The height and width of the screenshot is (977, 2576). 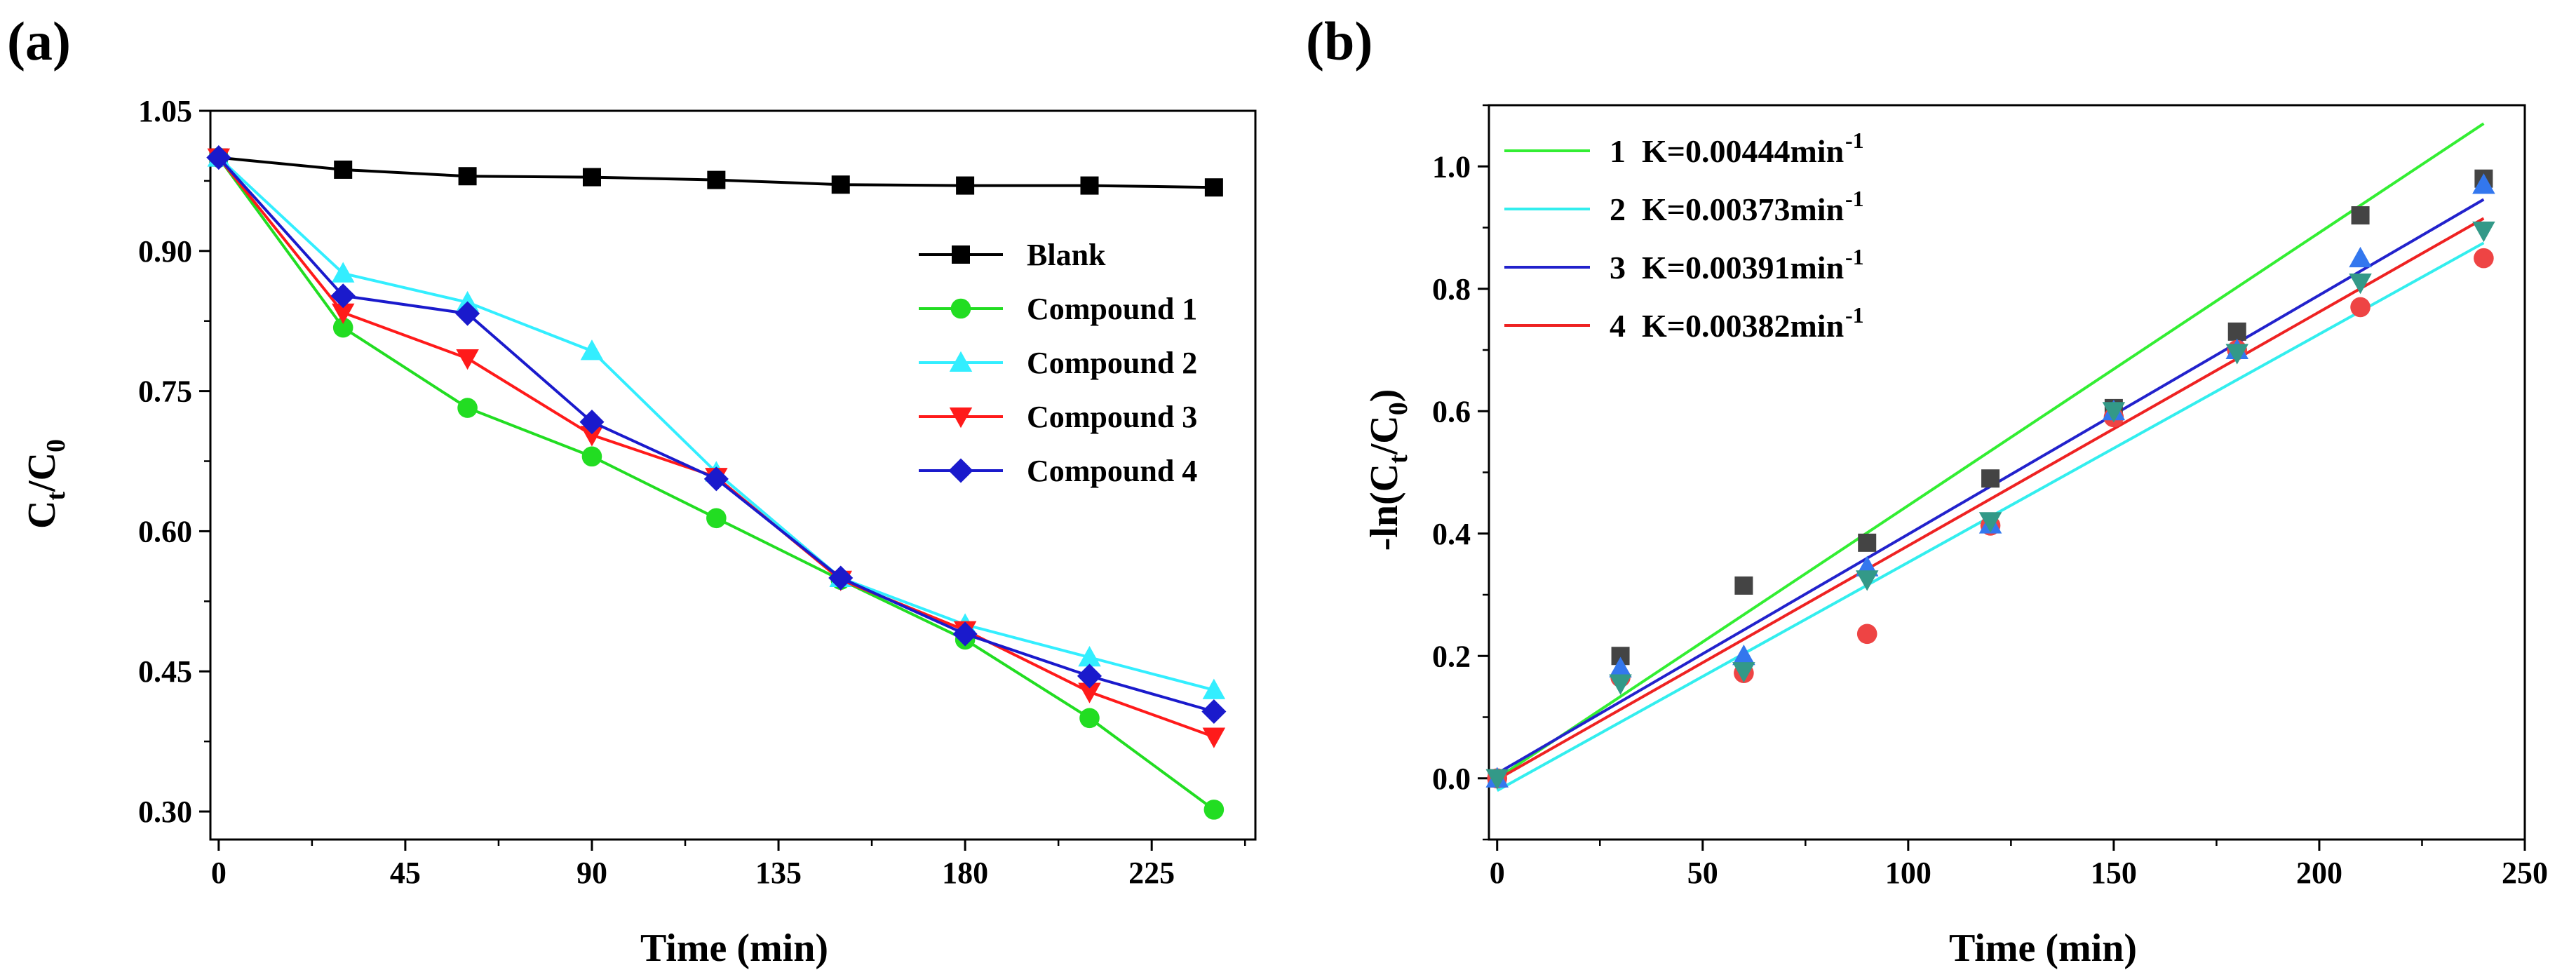 What do you see at coordinates (1743, 268) in the screenshot?
I see `legend-k-label: K=0.00391min` at bounding box center [1743, 268].